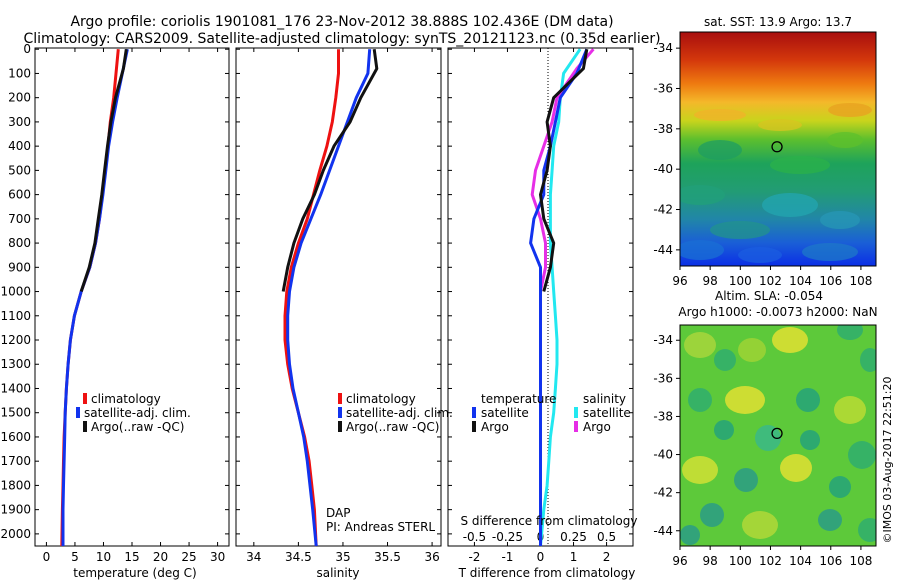  Describe the element at coordinates (19, 146) in the screenshot. I see `depth-tick-label: 400` at that location.